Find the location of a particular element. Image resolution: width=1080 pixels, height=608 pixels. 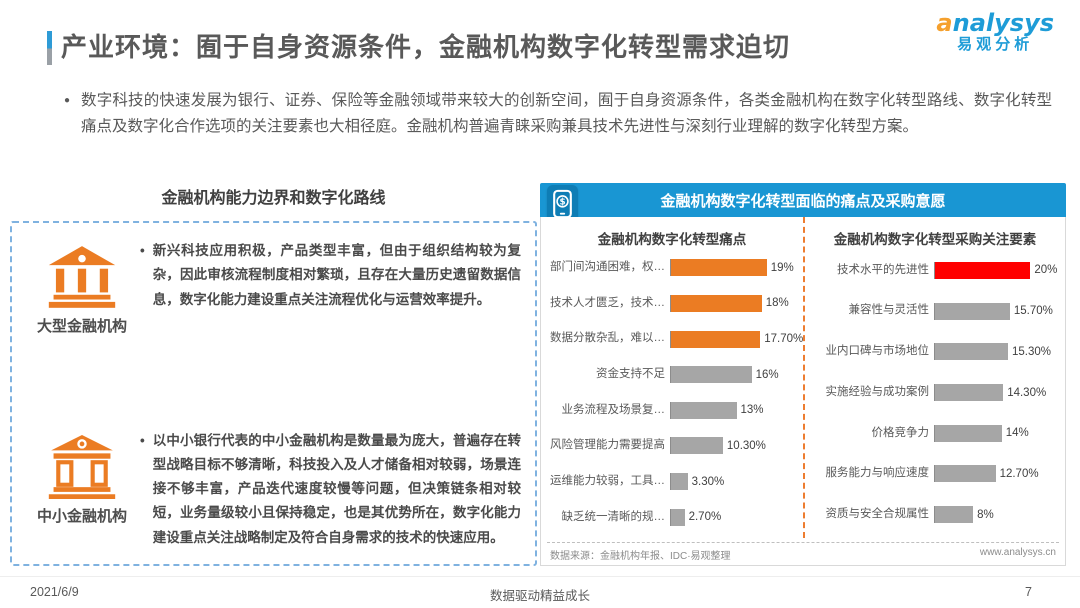

footer-slogan: 数据驱动精益成长 is located at coordinates (539, 596).